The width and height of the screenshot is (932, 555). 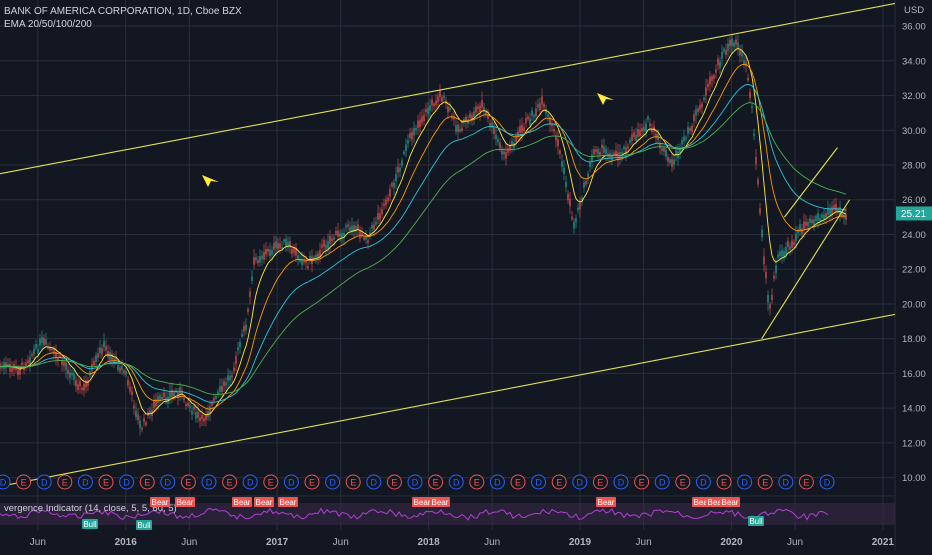 What do you see at coordinates (756, 521) in the screenshot?
I see `bull-tag-label: Bull` at bounding box center [756, 521].